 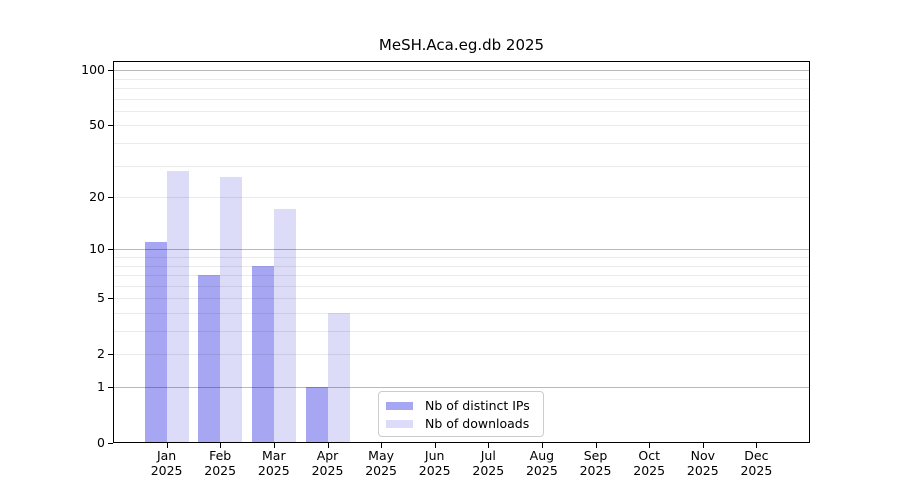 I want to click on bar-jan-downloads, so click(x=177, y=306).